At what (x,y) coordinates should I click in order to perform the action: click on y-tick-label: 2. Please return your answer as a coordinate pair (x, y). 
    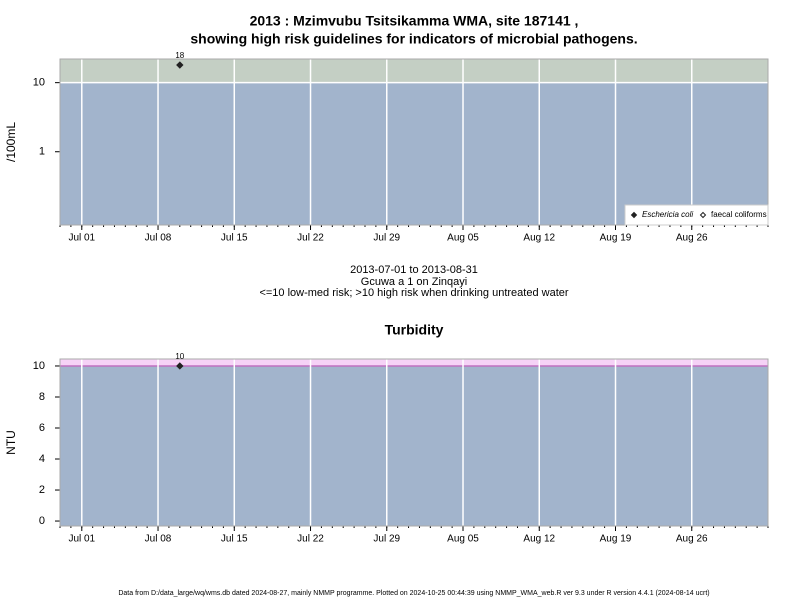
    Looking at the image, I should click on (42, 490).